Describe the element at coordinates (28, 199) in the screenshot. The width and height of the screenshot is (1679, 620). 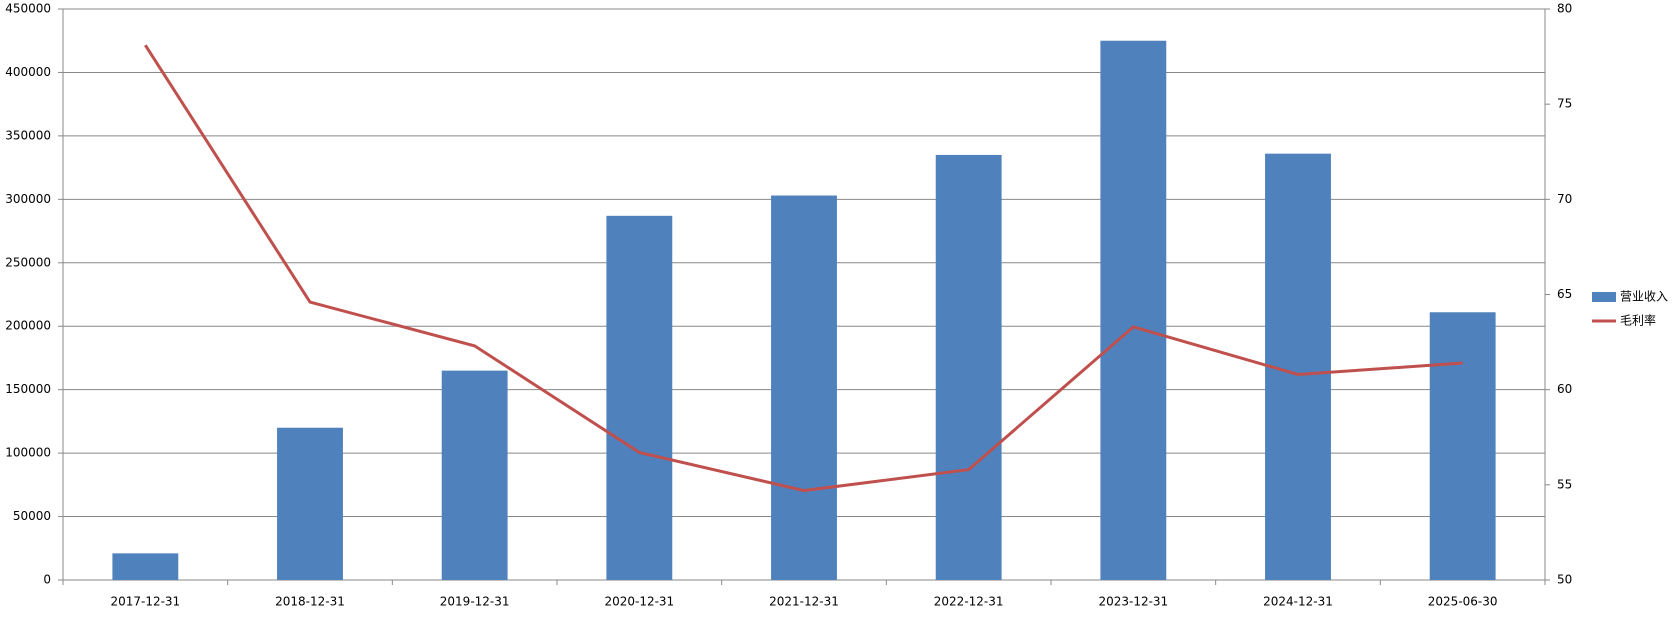
I see `y-tick-label: 300000` at that location.